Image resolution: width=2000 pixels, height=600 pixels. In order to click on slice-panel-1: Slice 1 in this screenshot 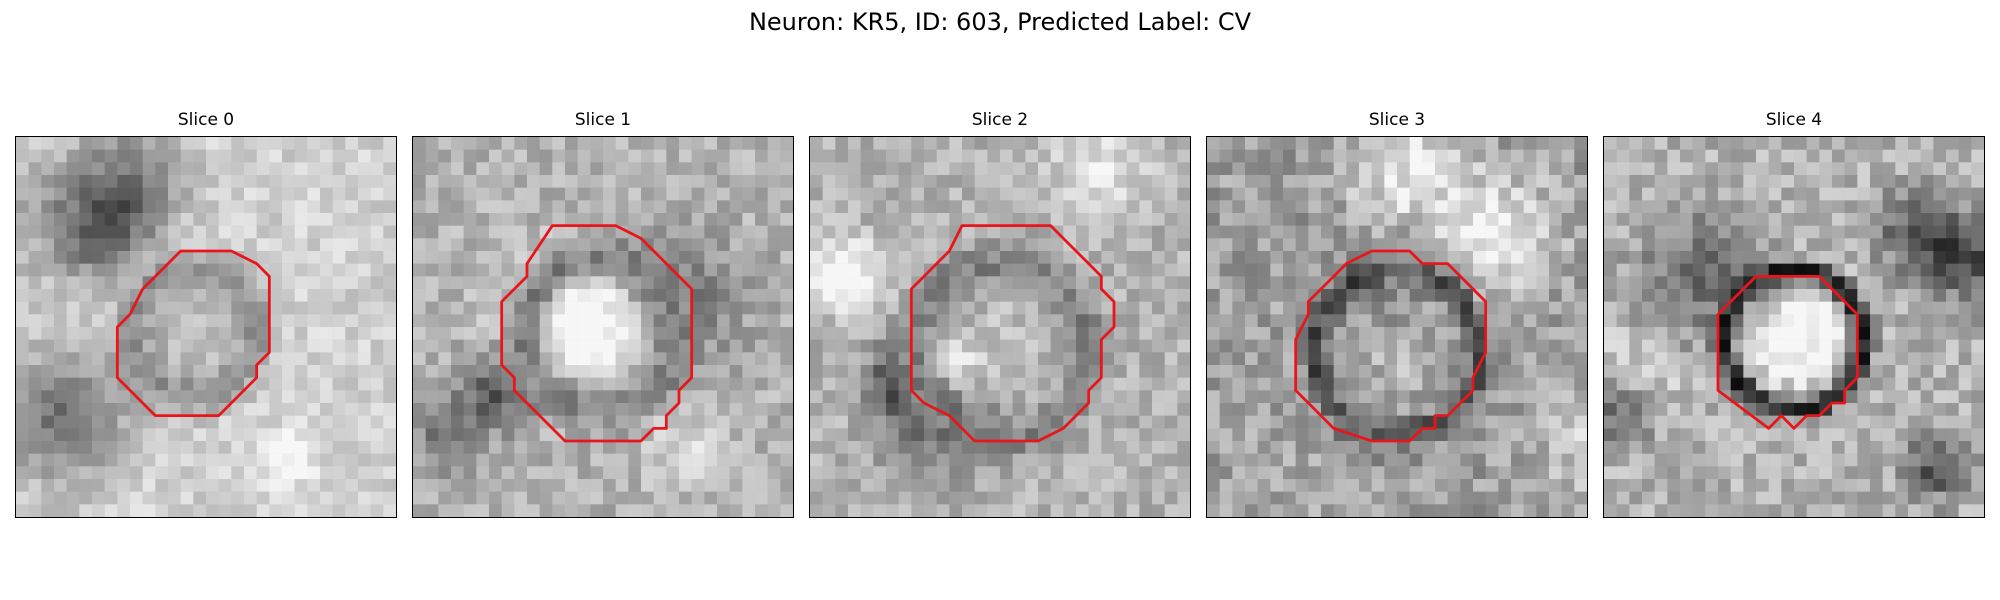, I will do `click(603, 314)`.